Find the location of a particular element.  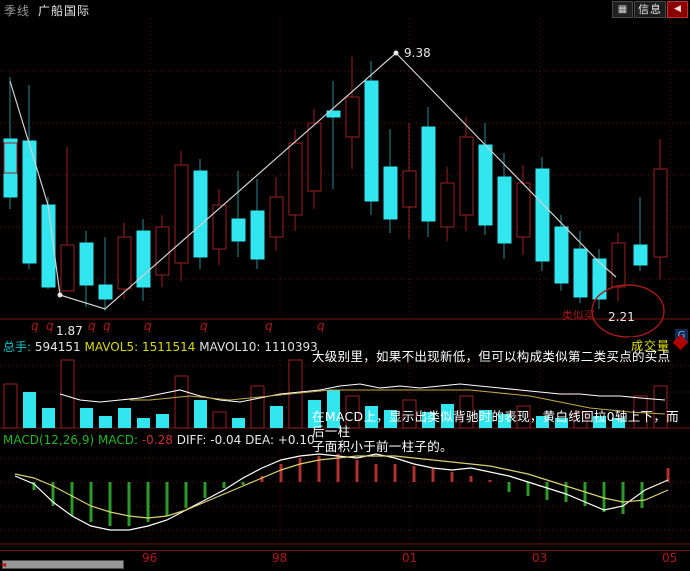

dea-value: +0.10 is located at coordinates (296, 440).